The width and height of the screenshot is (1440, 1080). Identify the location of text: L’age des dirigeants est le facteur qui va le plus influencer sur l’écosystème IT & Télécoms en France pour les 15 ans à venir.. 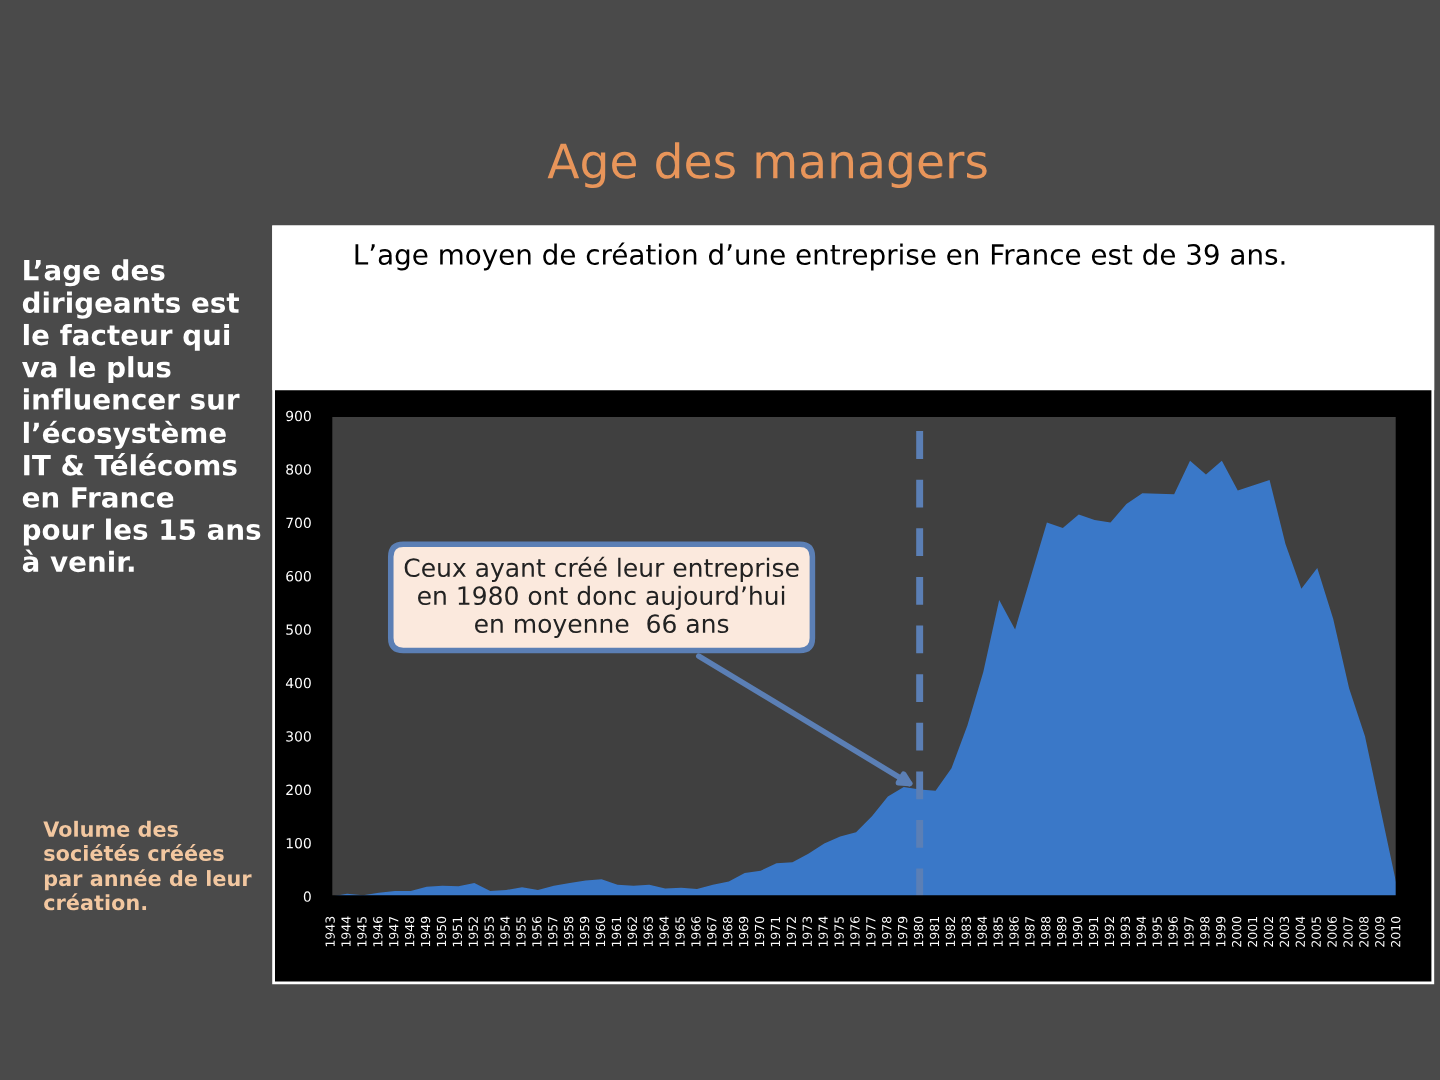
(141, 416).